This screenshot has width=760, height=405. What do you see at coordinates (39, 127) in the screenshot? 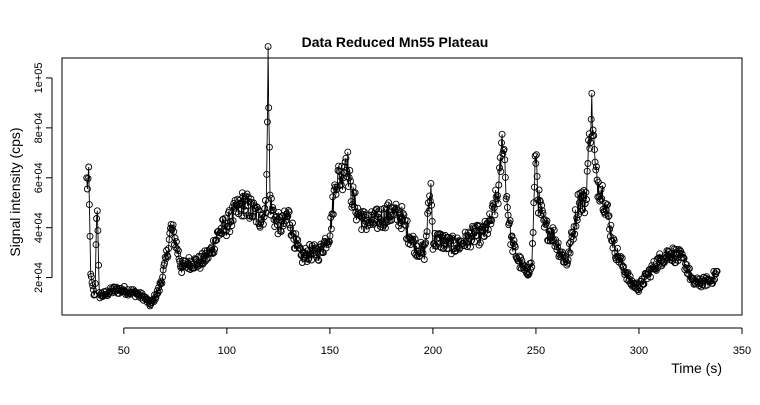
I see `y-tick-label: 8e+04` at bounding box center [39, 127].